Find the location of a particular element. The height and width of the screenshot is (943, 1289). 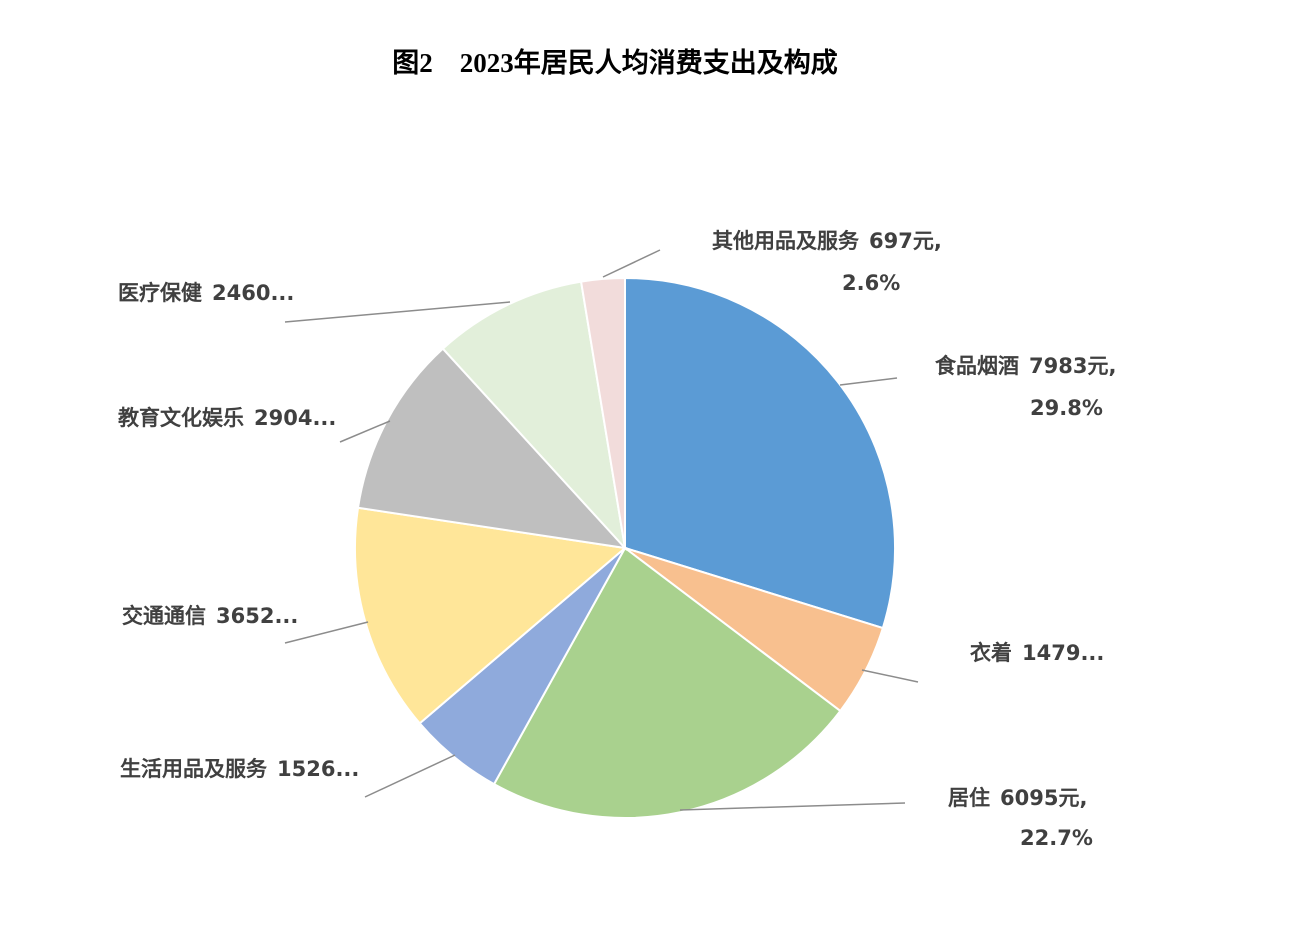

category-label: 食品烟酒 is located at coordinates (977, 366).